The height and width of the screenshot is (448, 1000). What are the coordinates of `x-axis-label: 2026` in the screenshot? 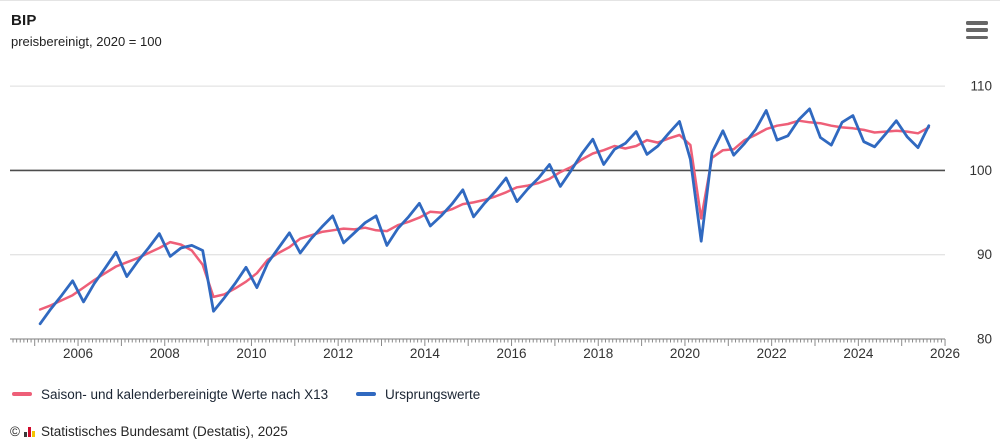 It's located at (945, 353).